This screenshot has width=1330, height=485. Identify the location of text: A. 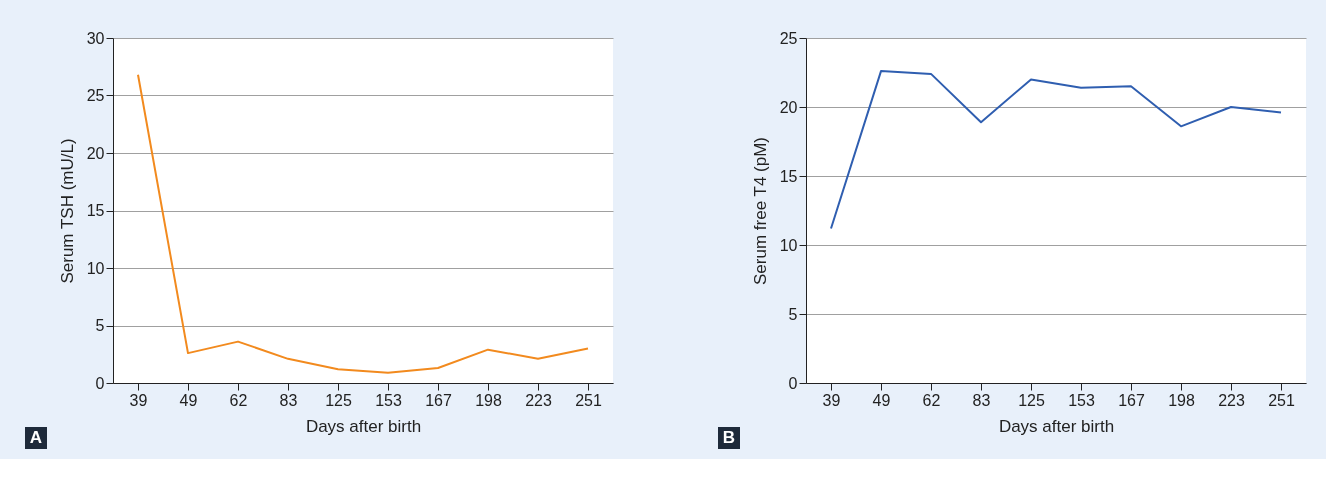
(36, 437).